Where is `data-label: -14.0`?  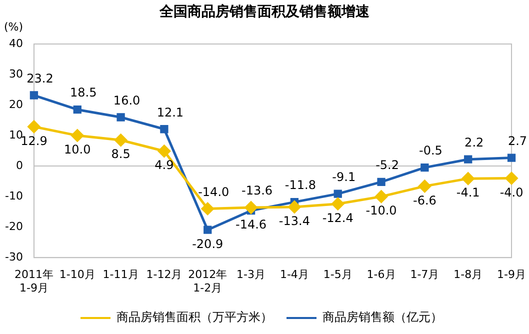 data-label: -14.0 is located at coordinates (214, 191).